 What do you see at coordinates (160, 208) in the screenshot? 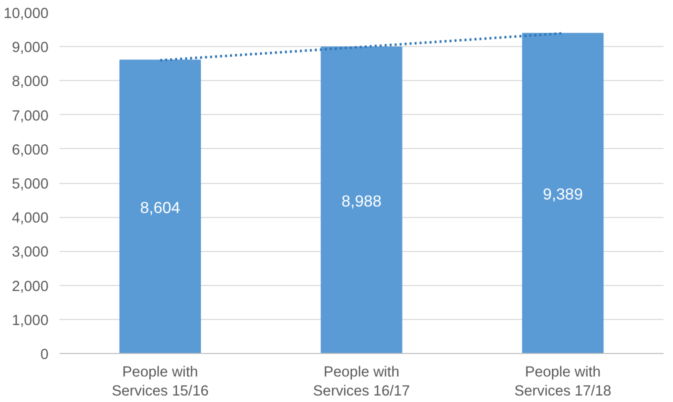
I see `data-label: 8,604` at bounding box center [160, 208].